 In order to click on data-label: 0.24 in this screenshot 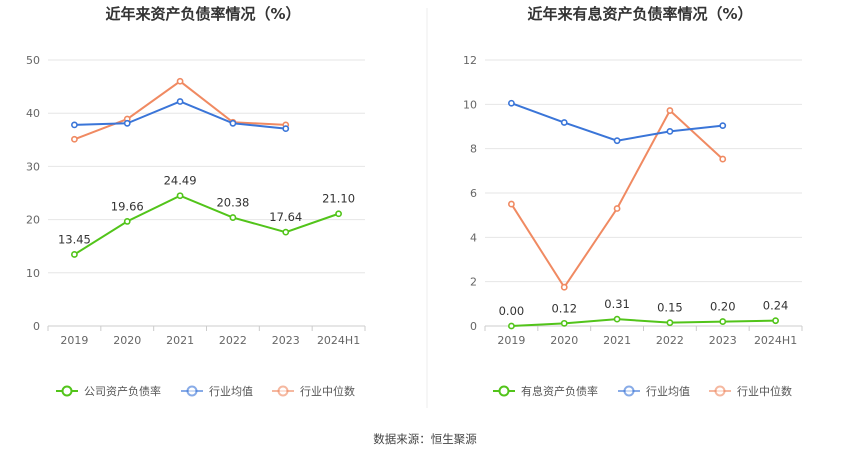, I will do `click(776, 306)`.